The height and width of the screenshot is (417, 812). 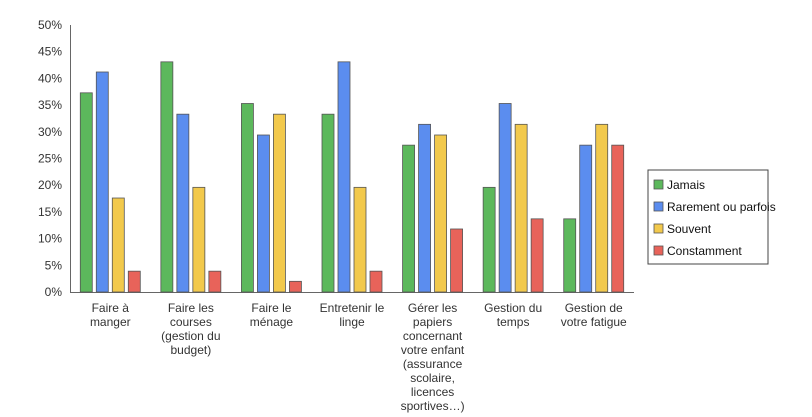 What do you see at coordinates (50, 132) in the screenshot?
I see `y-tick-label: 30%` at bounding box center [50, 132].